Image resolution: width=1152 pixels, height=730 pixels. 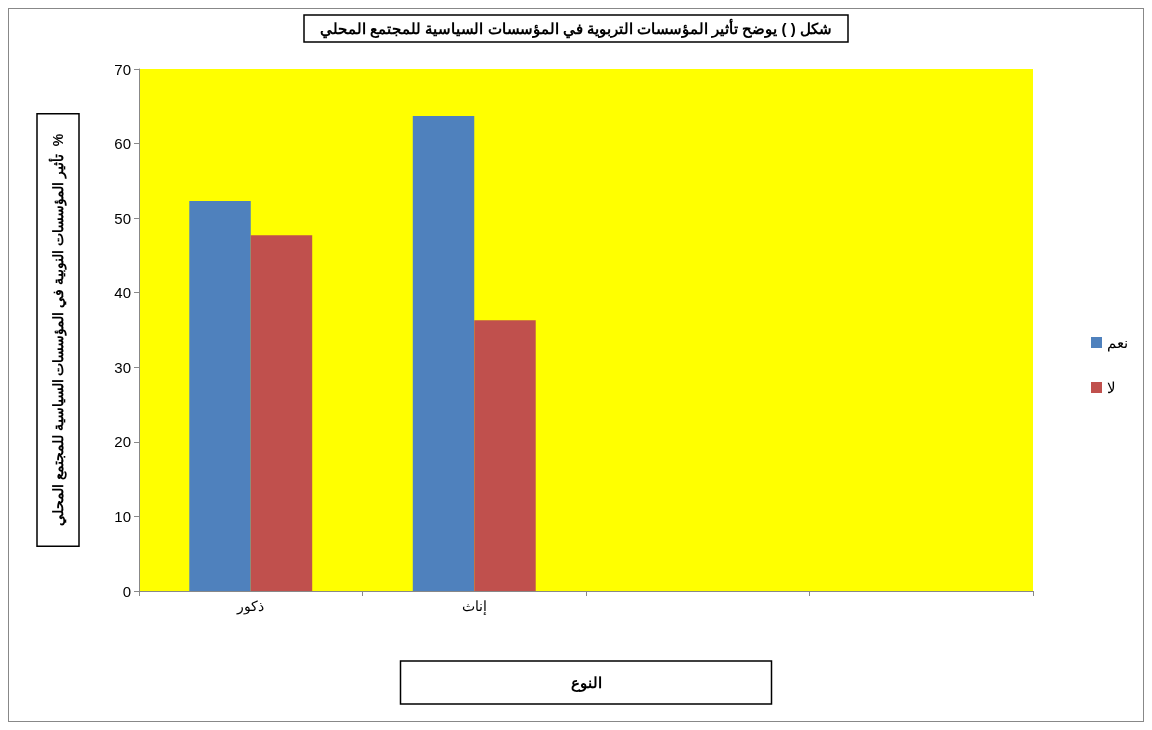 What do you see at coordinates (122, 442) in the screenshot?
I see `y-tick-label: 20` at bounding box center [122, 442].